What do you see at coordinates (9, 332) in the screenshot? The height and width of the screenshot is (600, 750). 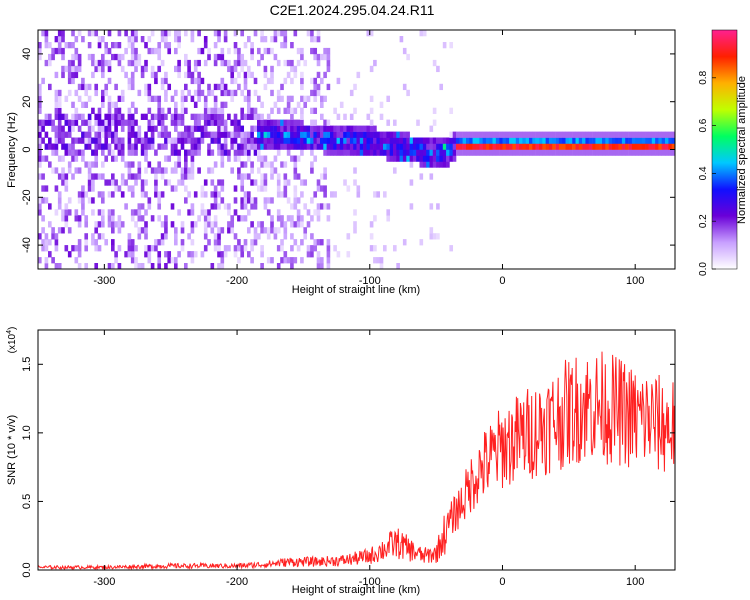 I see `scale-note-exponent: 4` at bounding box center [9, 332].